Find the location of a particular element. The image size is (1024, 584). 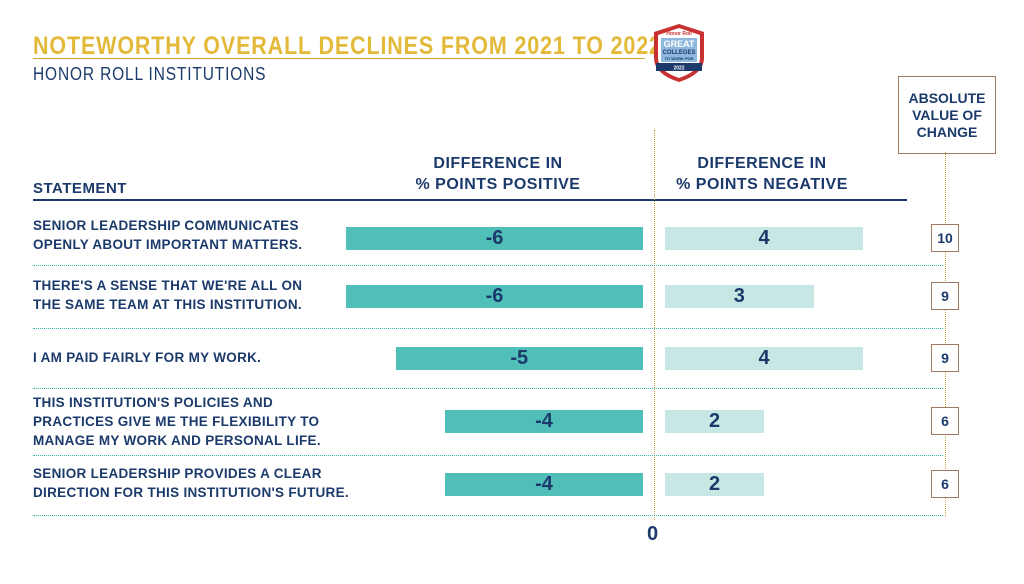

header-rule is located at coordinates (470, 200).